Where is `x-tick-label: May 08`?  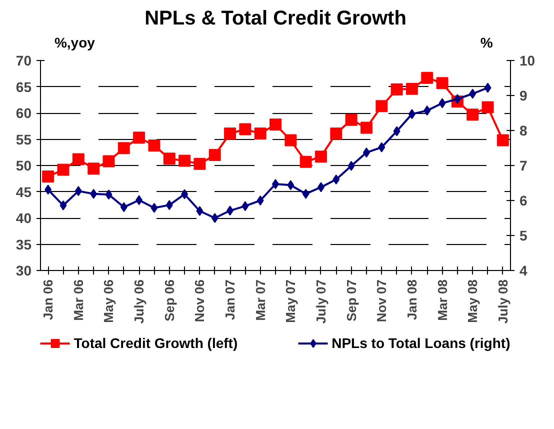 x-tick-label: May 08 is located at coordinates (472, 301).